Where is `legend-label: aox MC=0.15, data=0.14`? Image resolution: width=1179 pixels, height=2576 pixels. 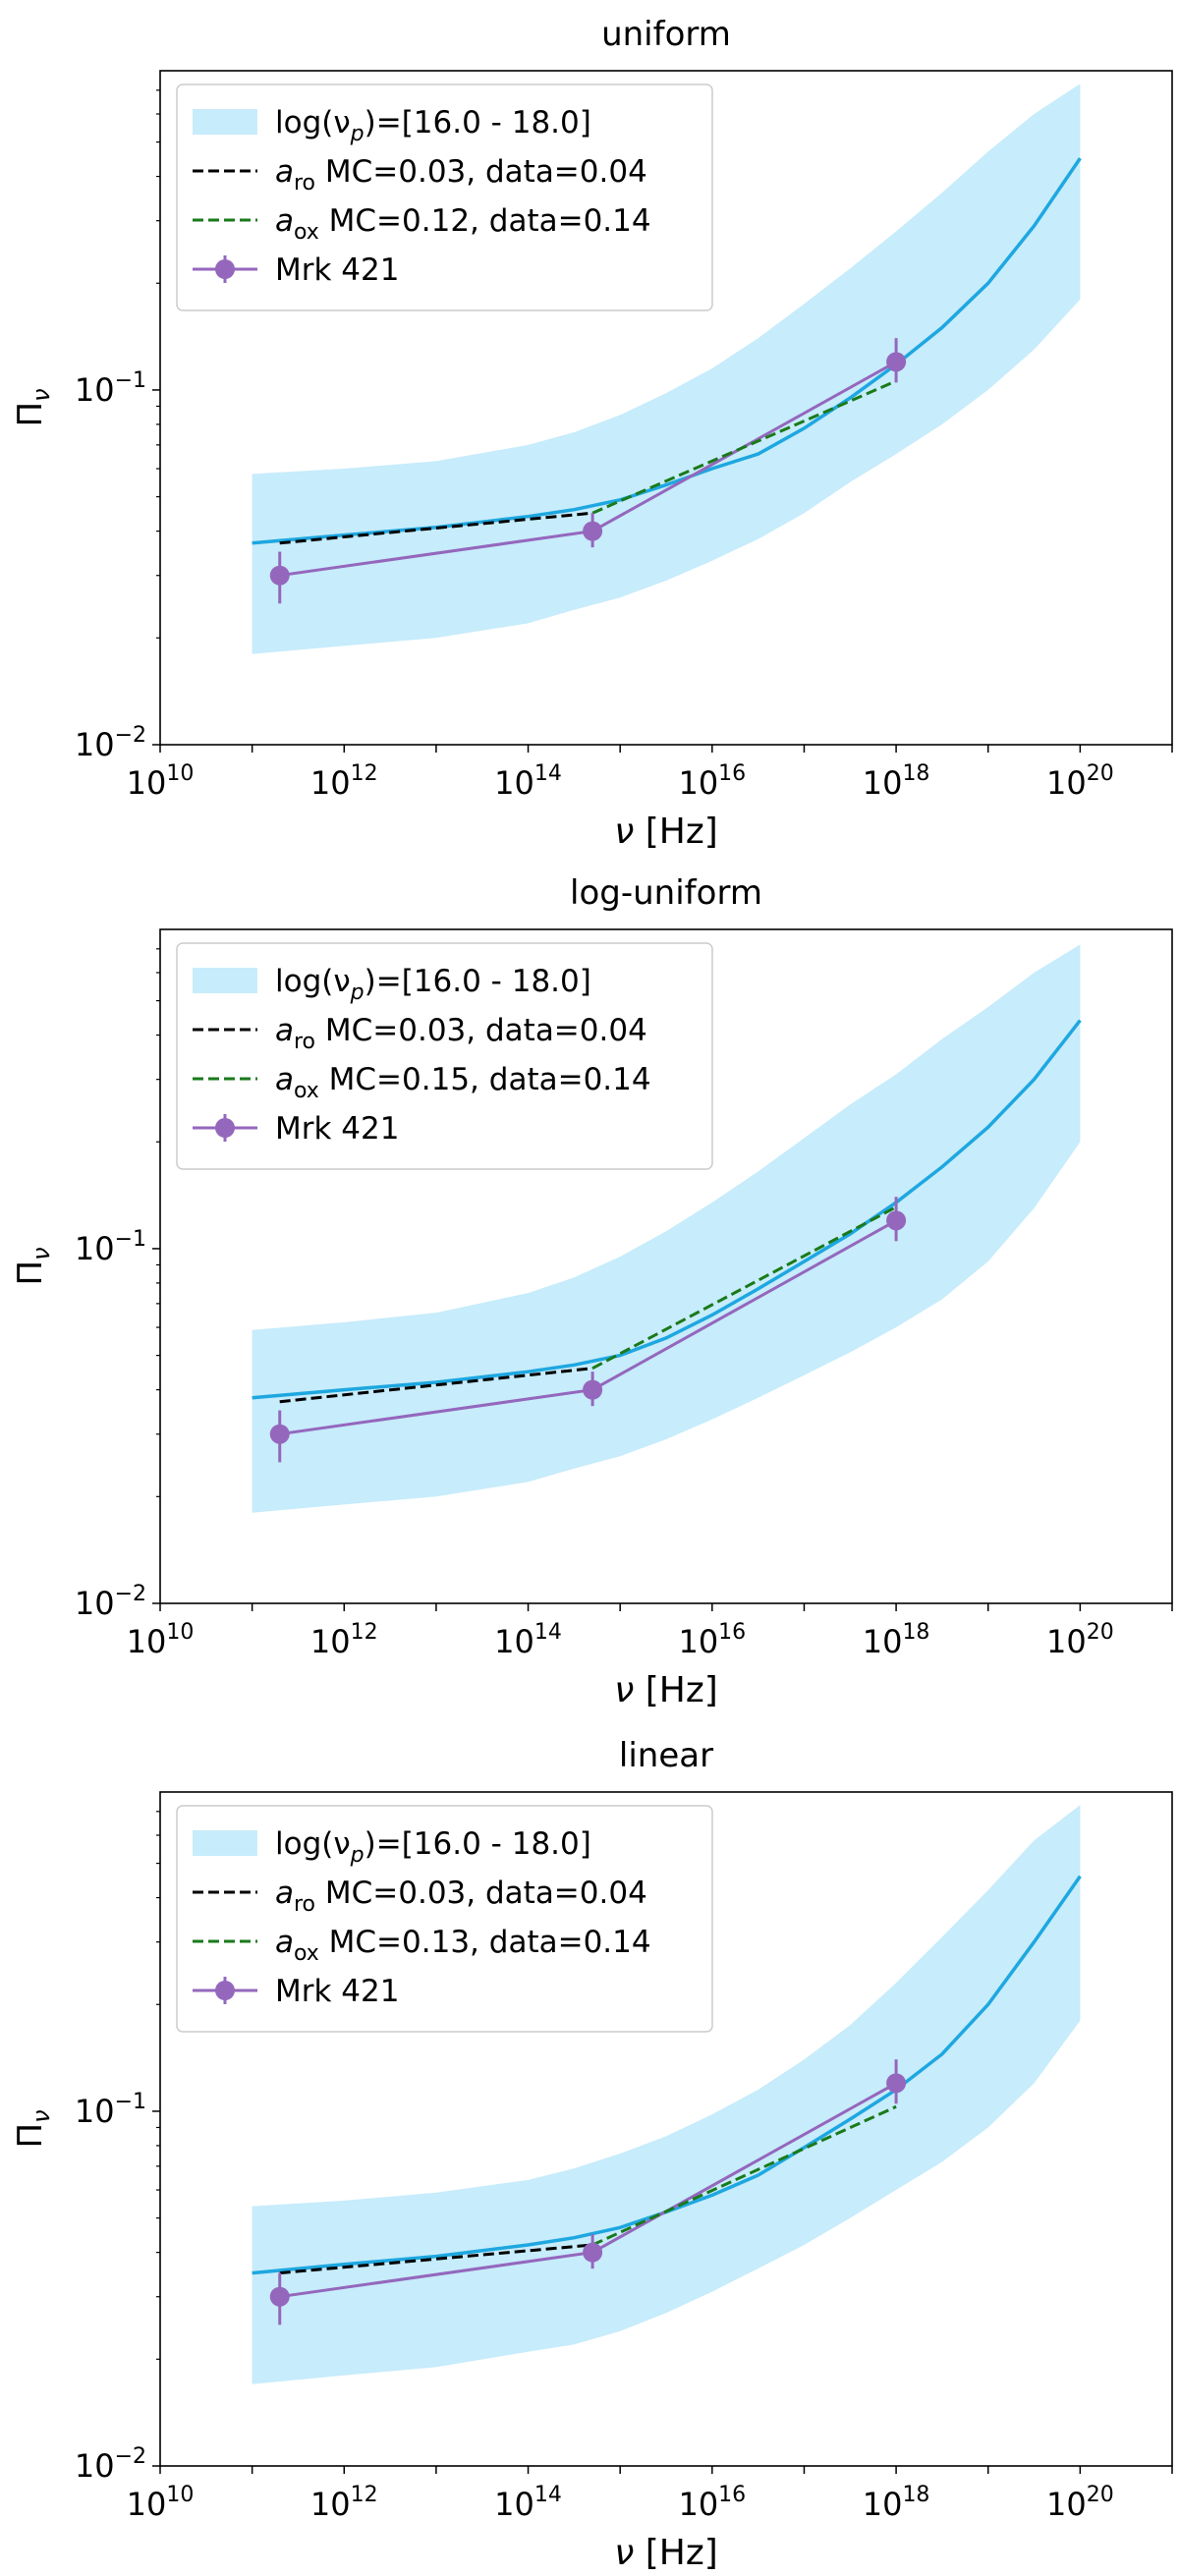
legend-label: aox MC=0.15, data=0.14 is located at coordinates (463, 1082).